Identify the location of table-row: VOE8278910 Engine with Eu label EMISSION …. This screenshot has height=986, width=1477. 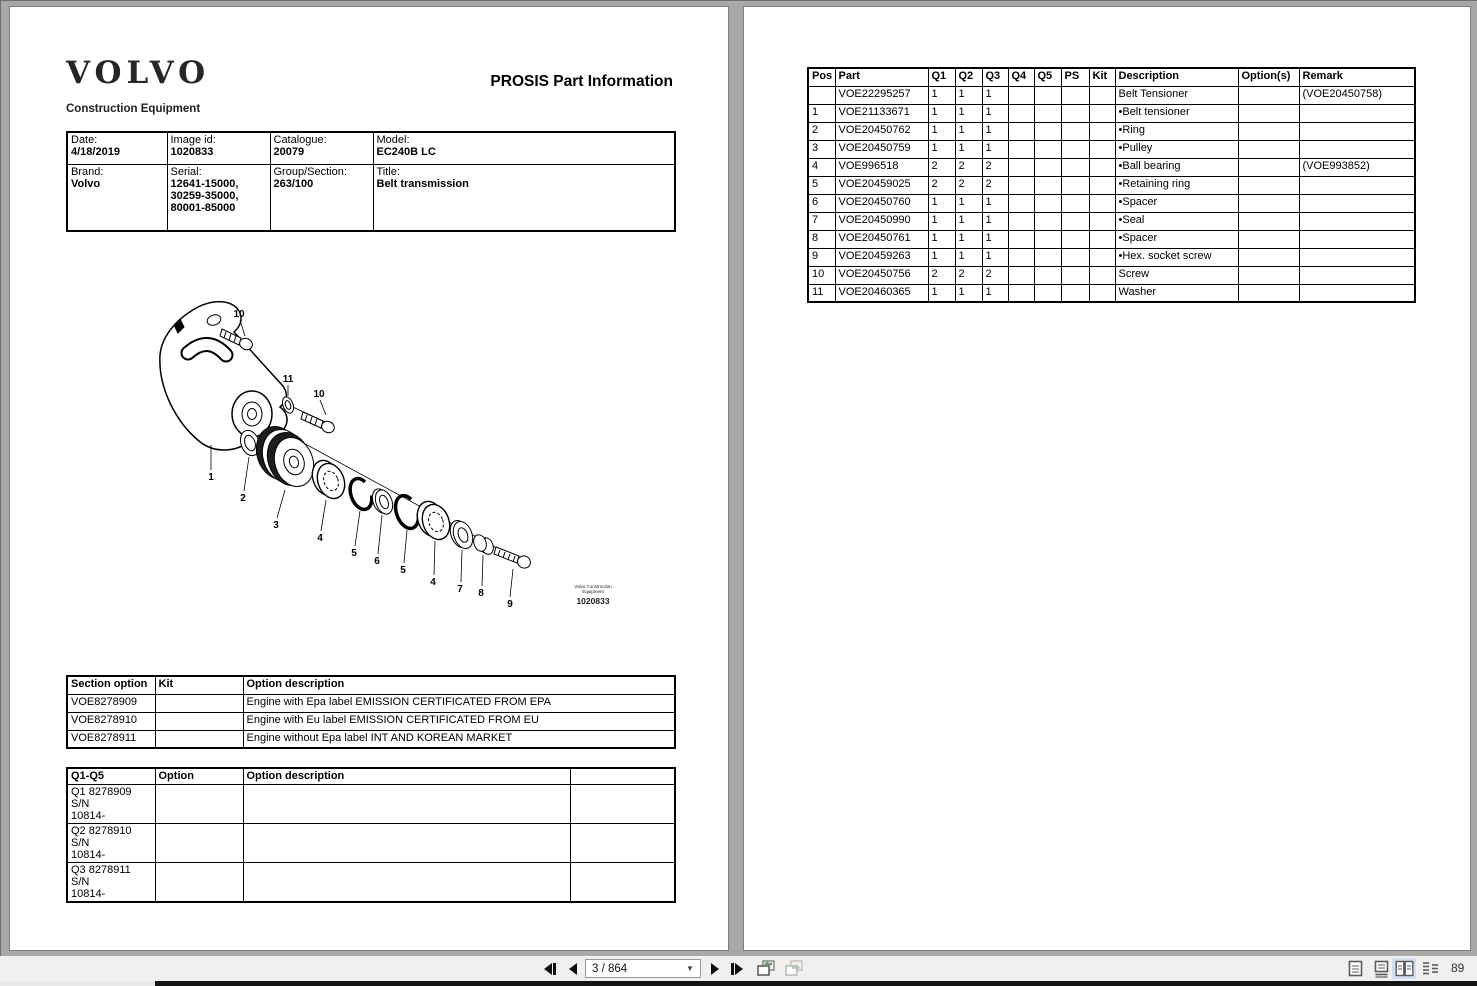
(371, 721).